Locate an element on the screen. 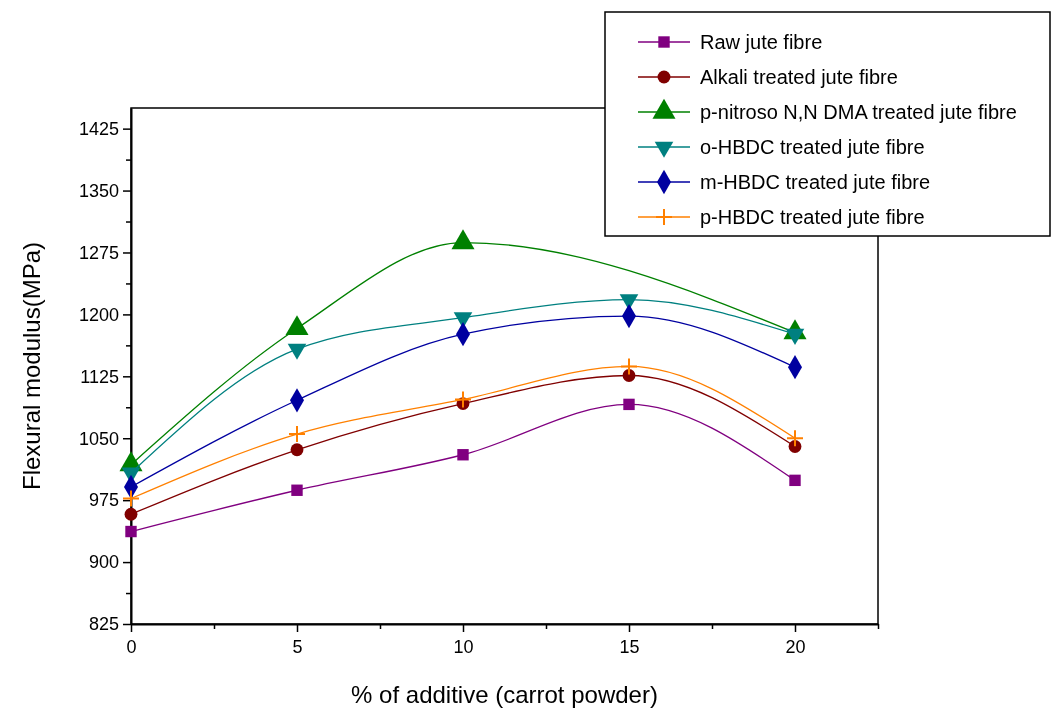 The height and width of the screenshot is (717, 1054). legend-label: m-HBDC treated jute fibre is located at coordinates (815, 182).